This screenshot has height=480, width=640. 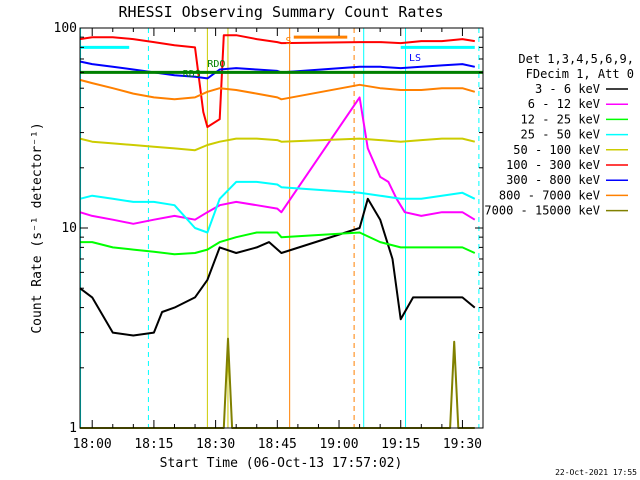 What do you see at coordinates (192, 74) in the screenshot?
I see `flag-label-1: RDS` at bounding box center [192, 74].